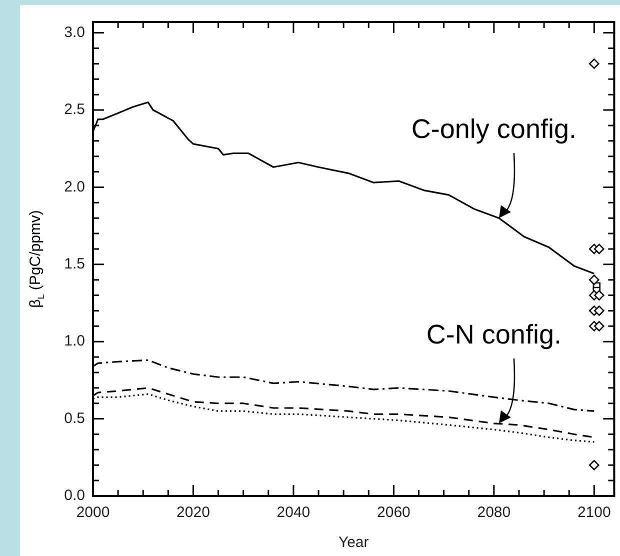 Image resolution: width=620 pixels, height=556 pixels. What do you see at coordinates (74, 341) in the screenshot?
I see `y-tick-label: 1.0` at bounding box center [74, 341].